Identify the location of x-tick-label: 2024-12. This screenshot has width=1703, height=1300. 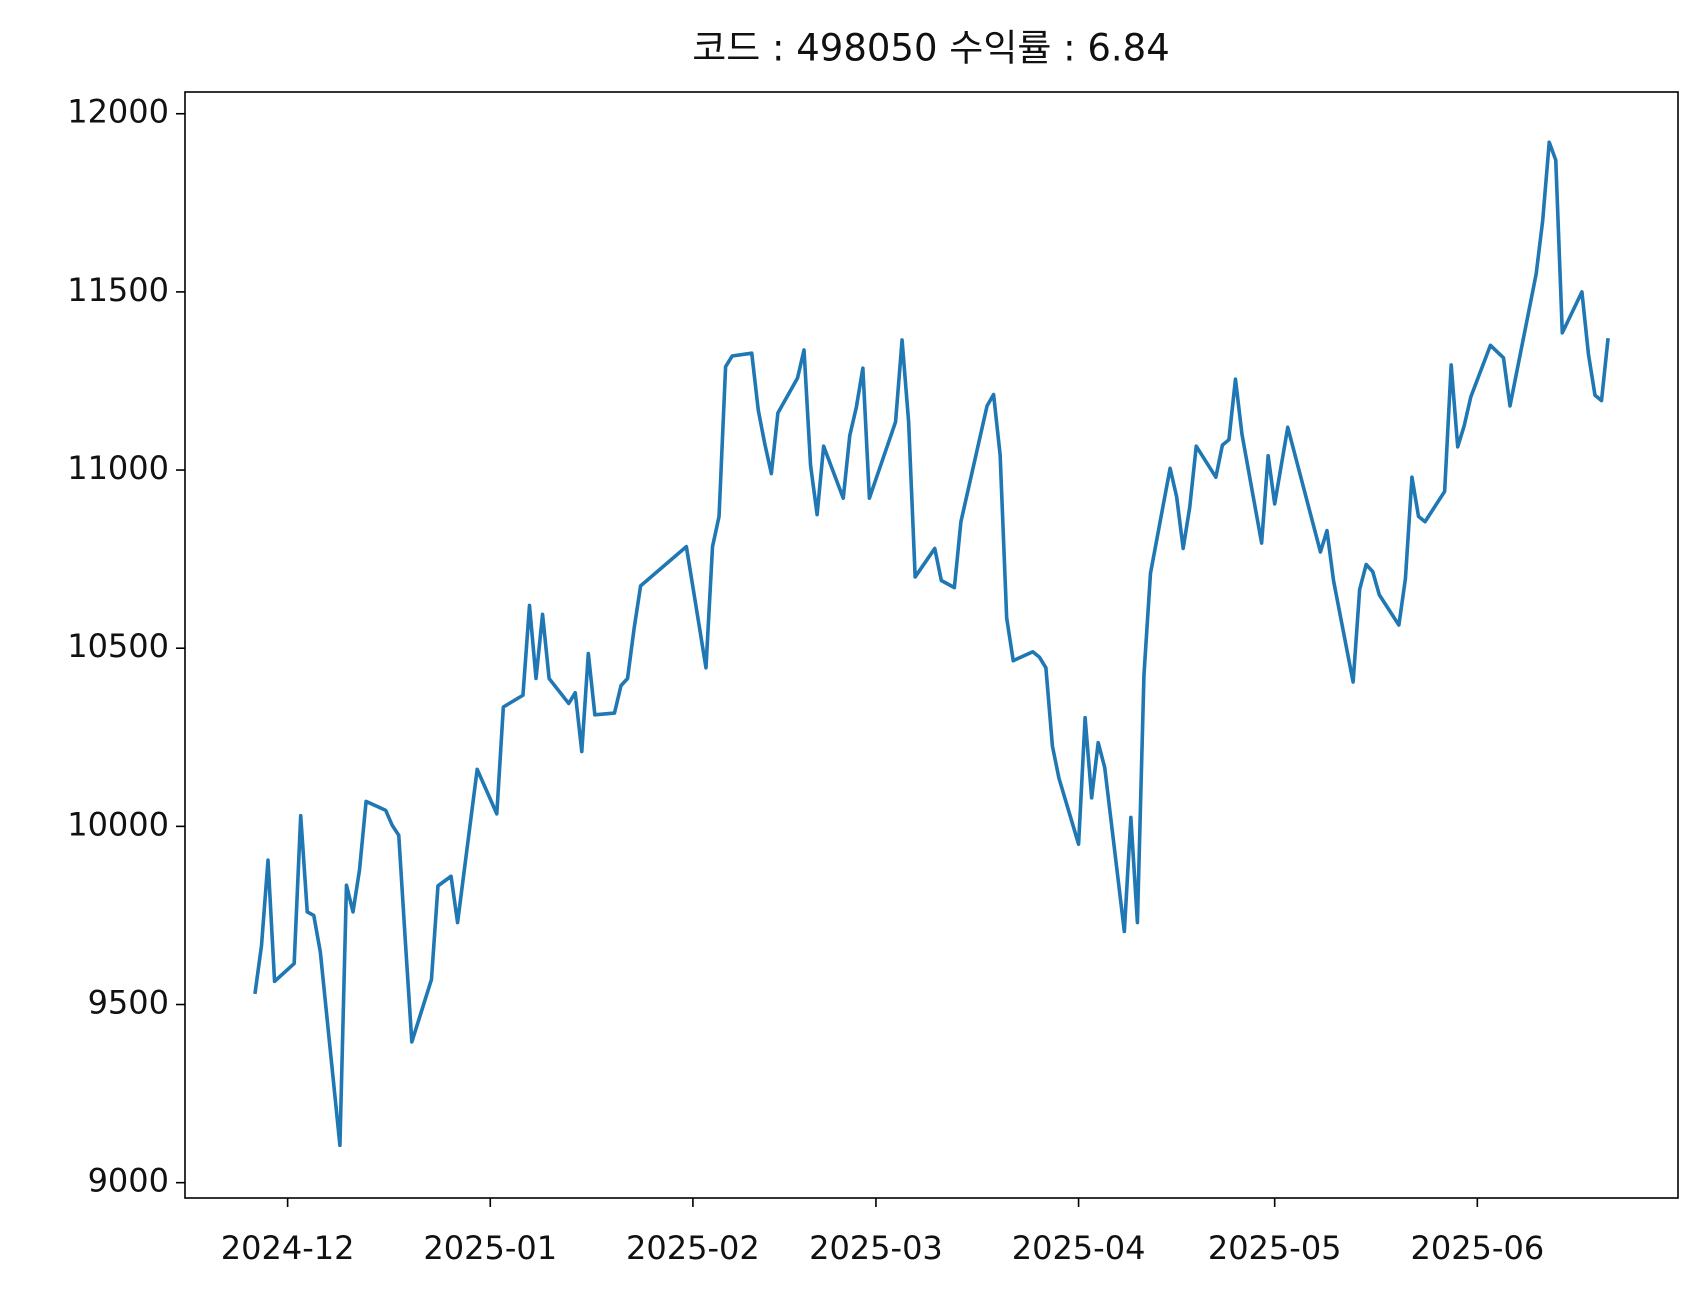
(288, 1248).